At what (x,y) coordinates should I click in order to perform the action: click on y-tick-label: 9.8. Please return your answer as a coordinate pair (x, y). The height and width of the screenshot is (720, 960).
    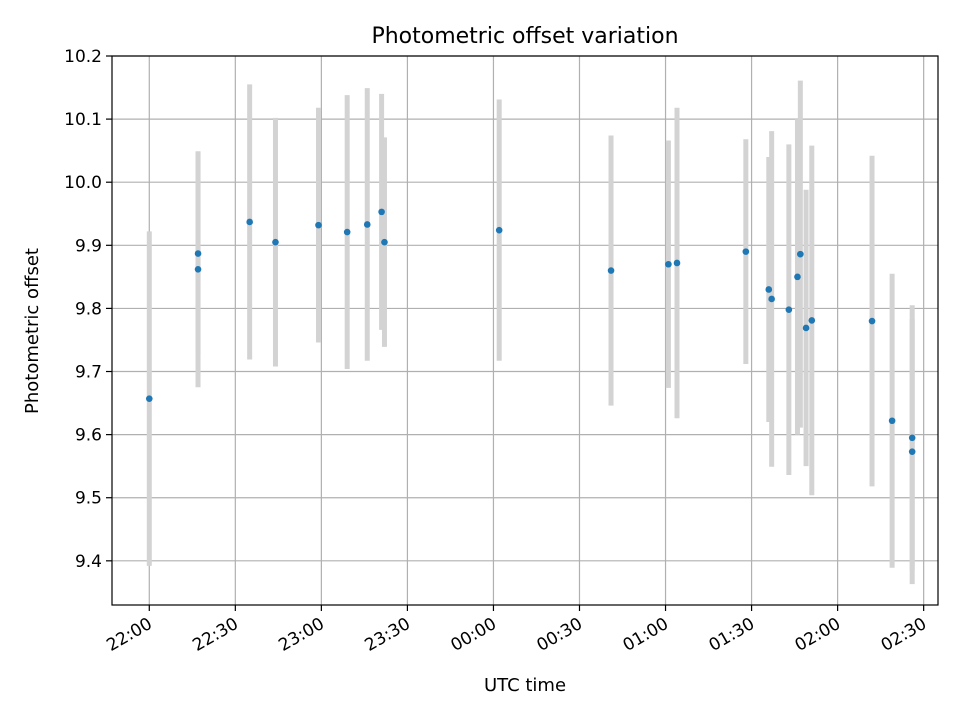
    Looking at the image, I should click on (88, 309).